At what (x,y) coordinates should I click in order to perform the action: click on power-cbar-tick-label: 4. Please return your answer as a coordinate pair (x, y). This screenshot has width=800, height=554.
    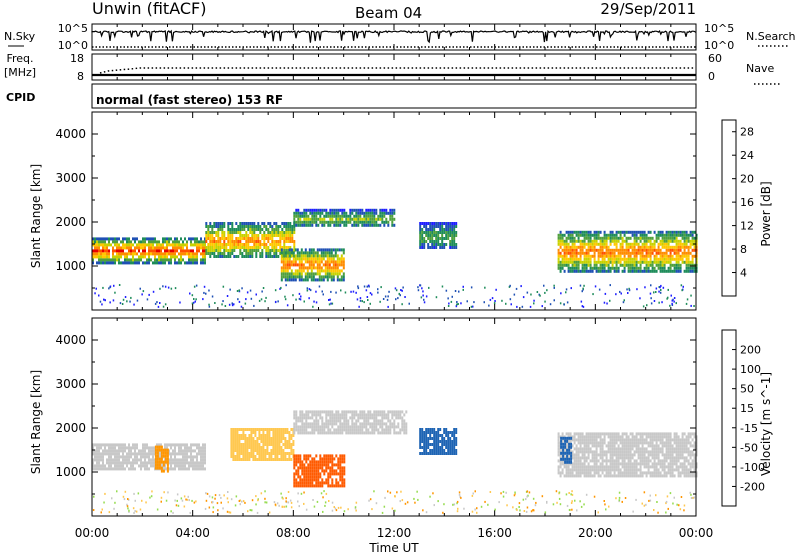
    Looking at the image, I should click on (743, 273).